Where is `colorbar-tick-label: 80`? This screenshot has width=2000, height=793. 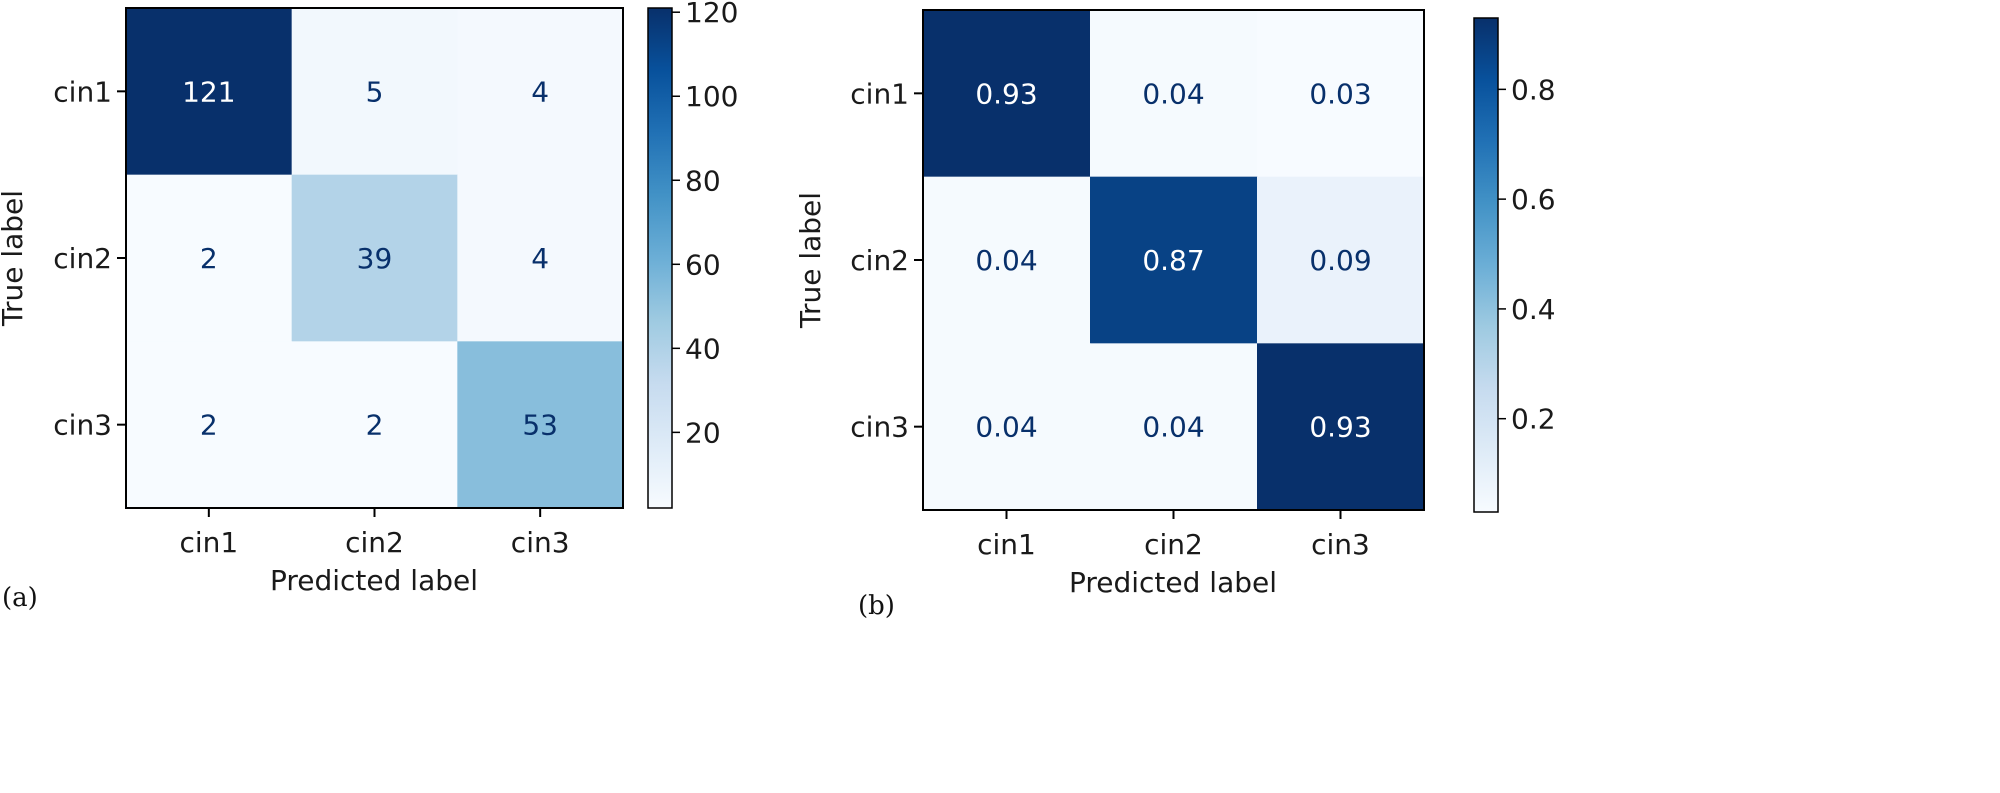 colorbar-tick-label: 80 is located at coordinates (703, 180).